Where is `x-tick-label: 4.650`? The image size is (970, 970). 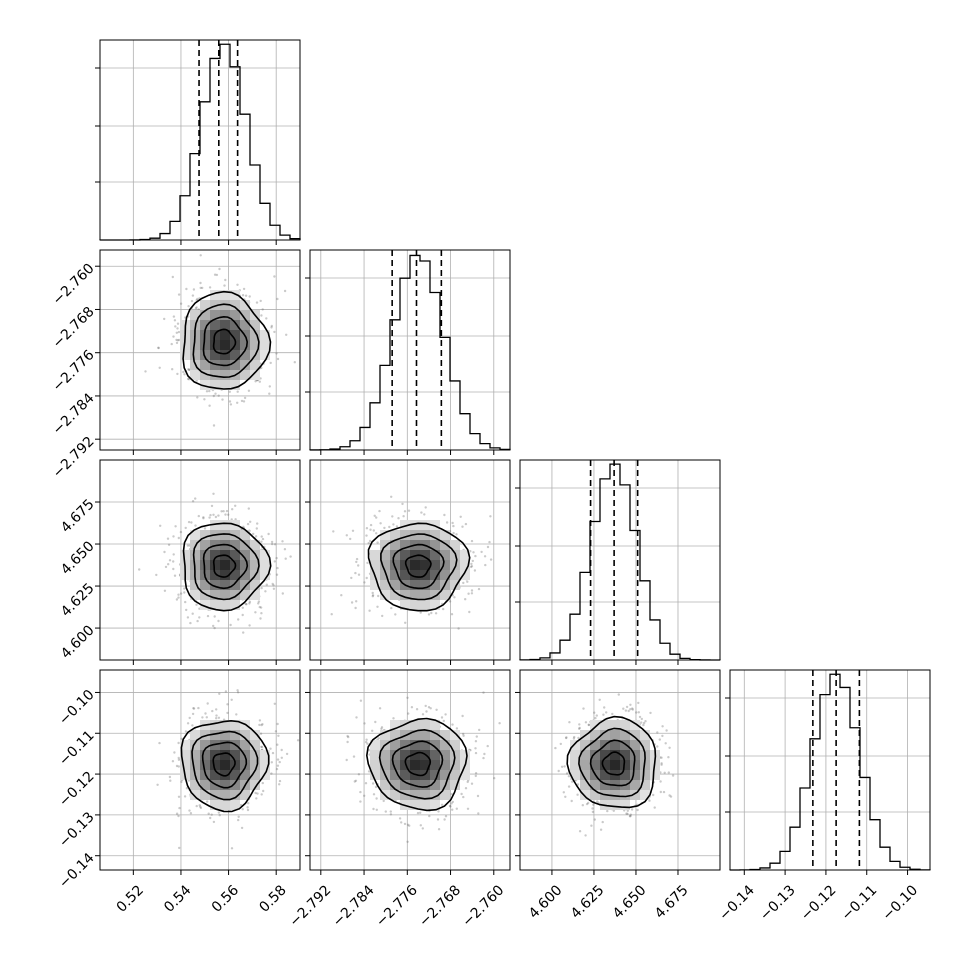 x-tick-label: 4.650 is located at coordinates (630, 902).